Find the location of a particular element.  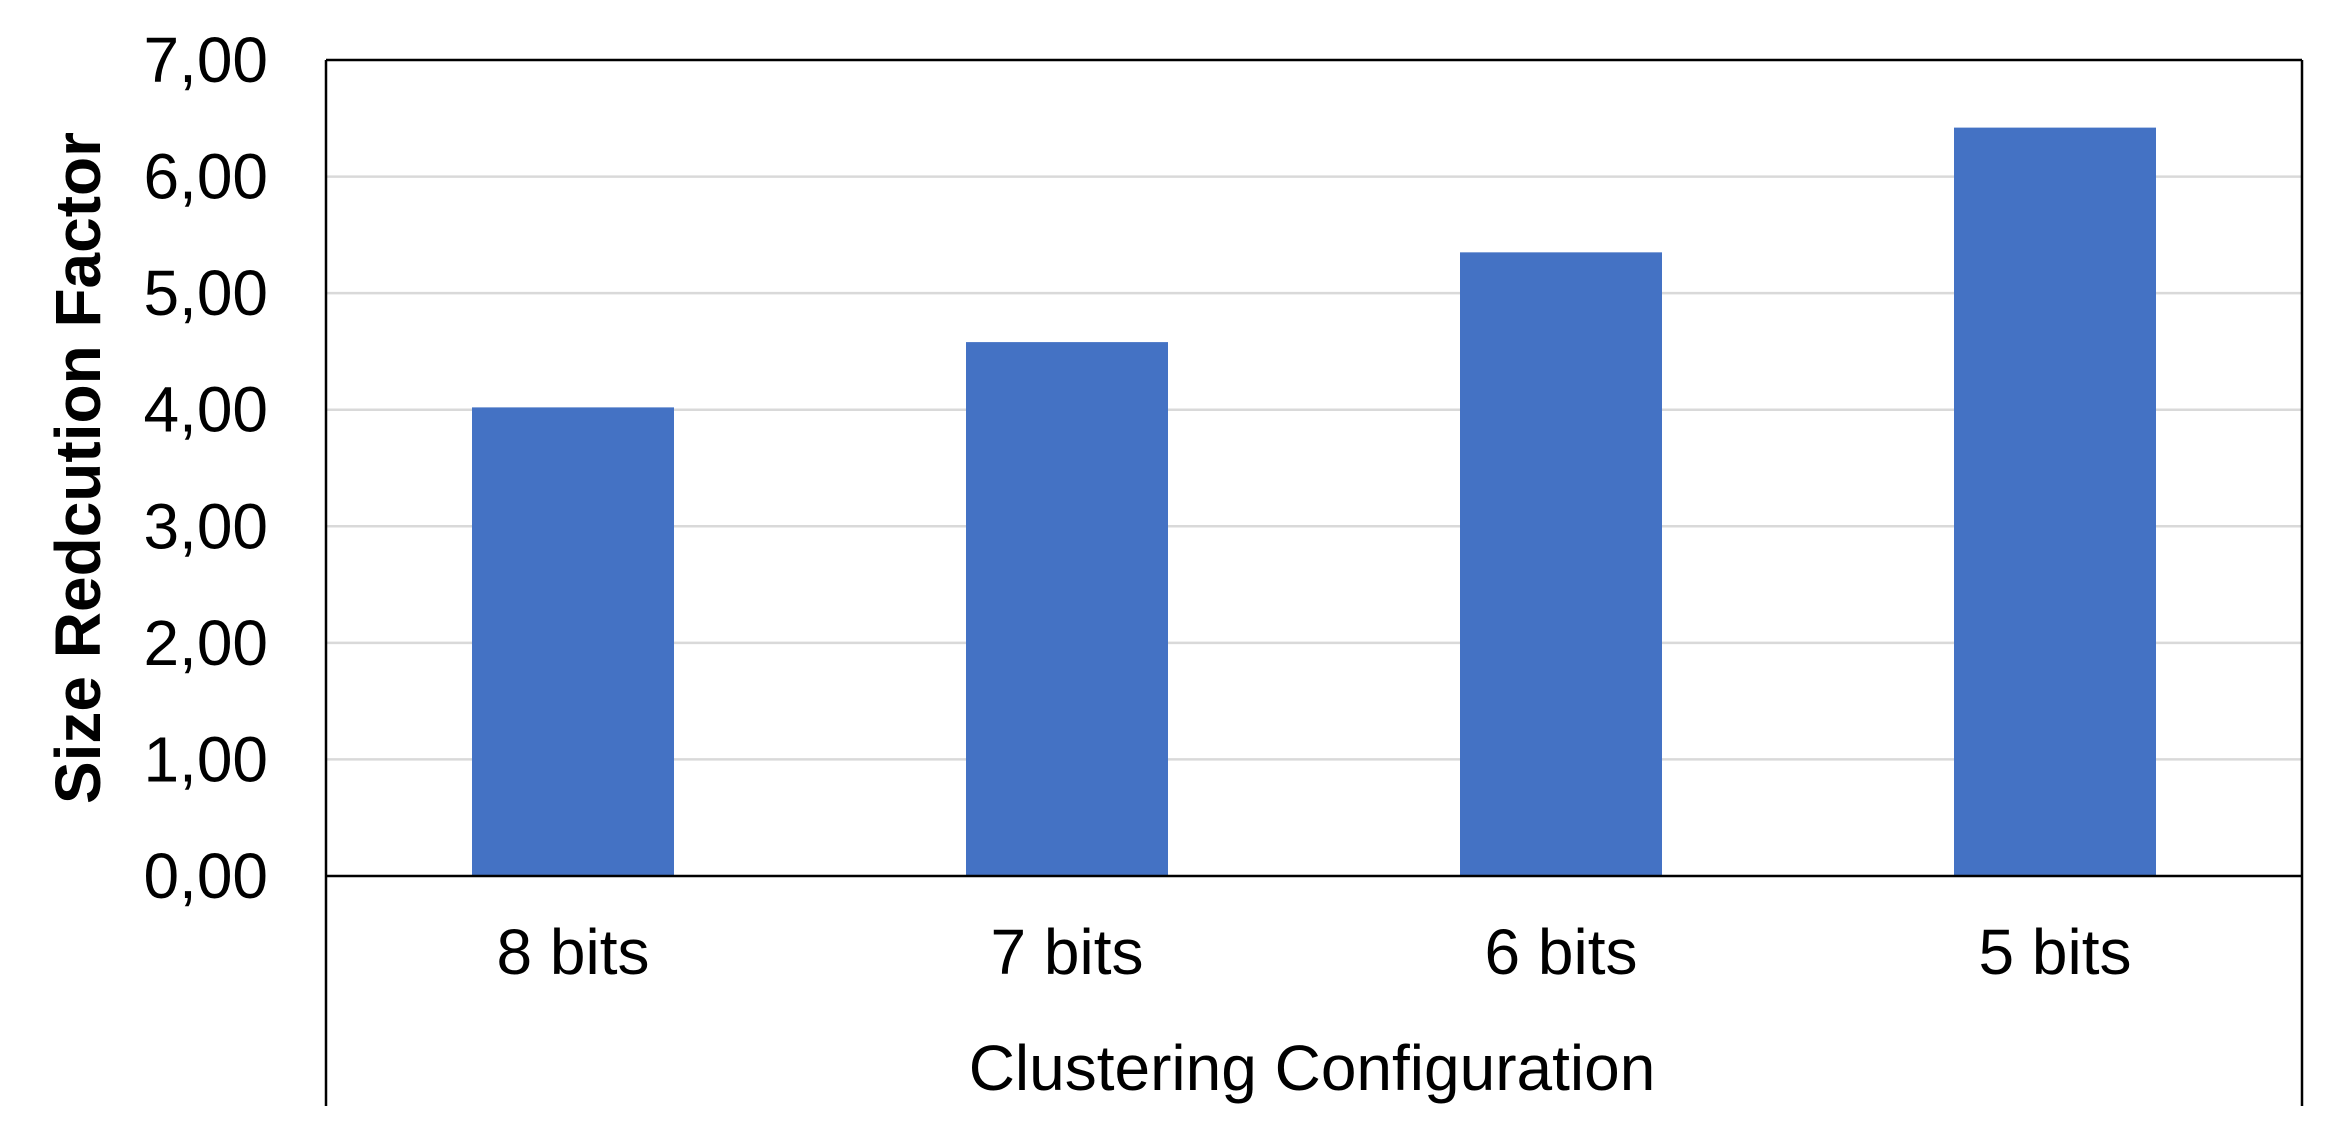

x-tick-label: 6 bits is located at coordinates (1561, 952).